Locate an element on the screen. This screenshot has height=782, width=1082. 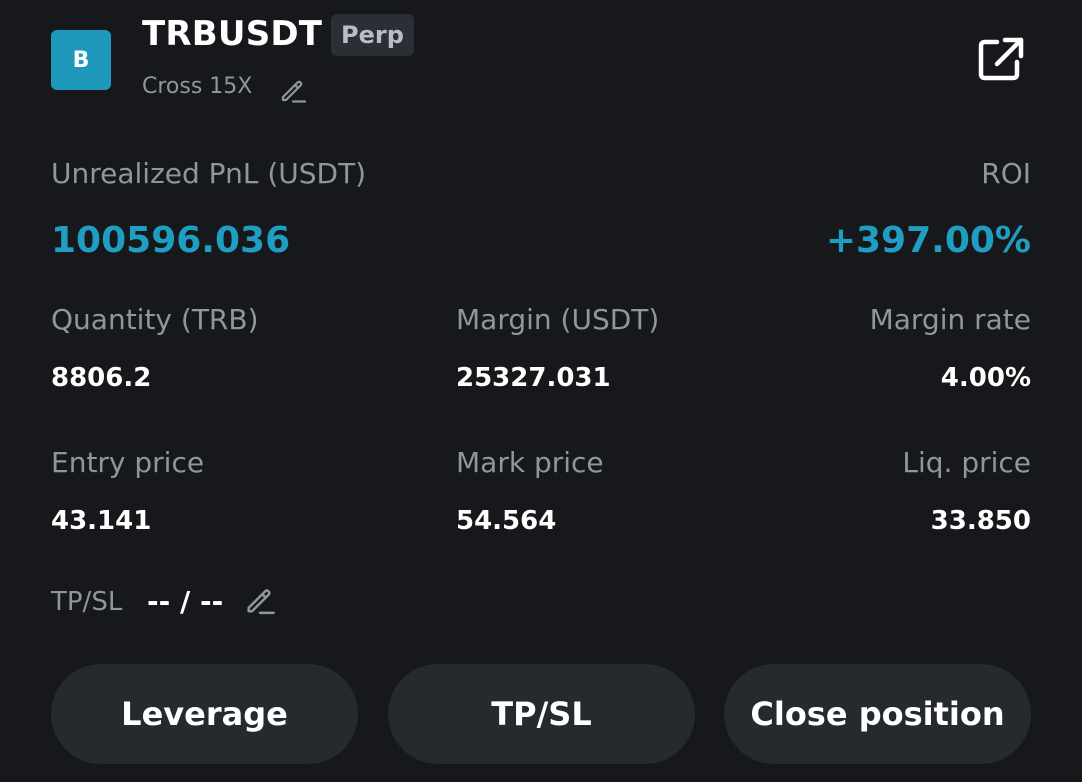
tpsl-button: TP/SL is located at coordinates (541, 714).